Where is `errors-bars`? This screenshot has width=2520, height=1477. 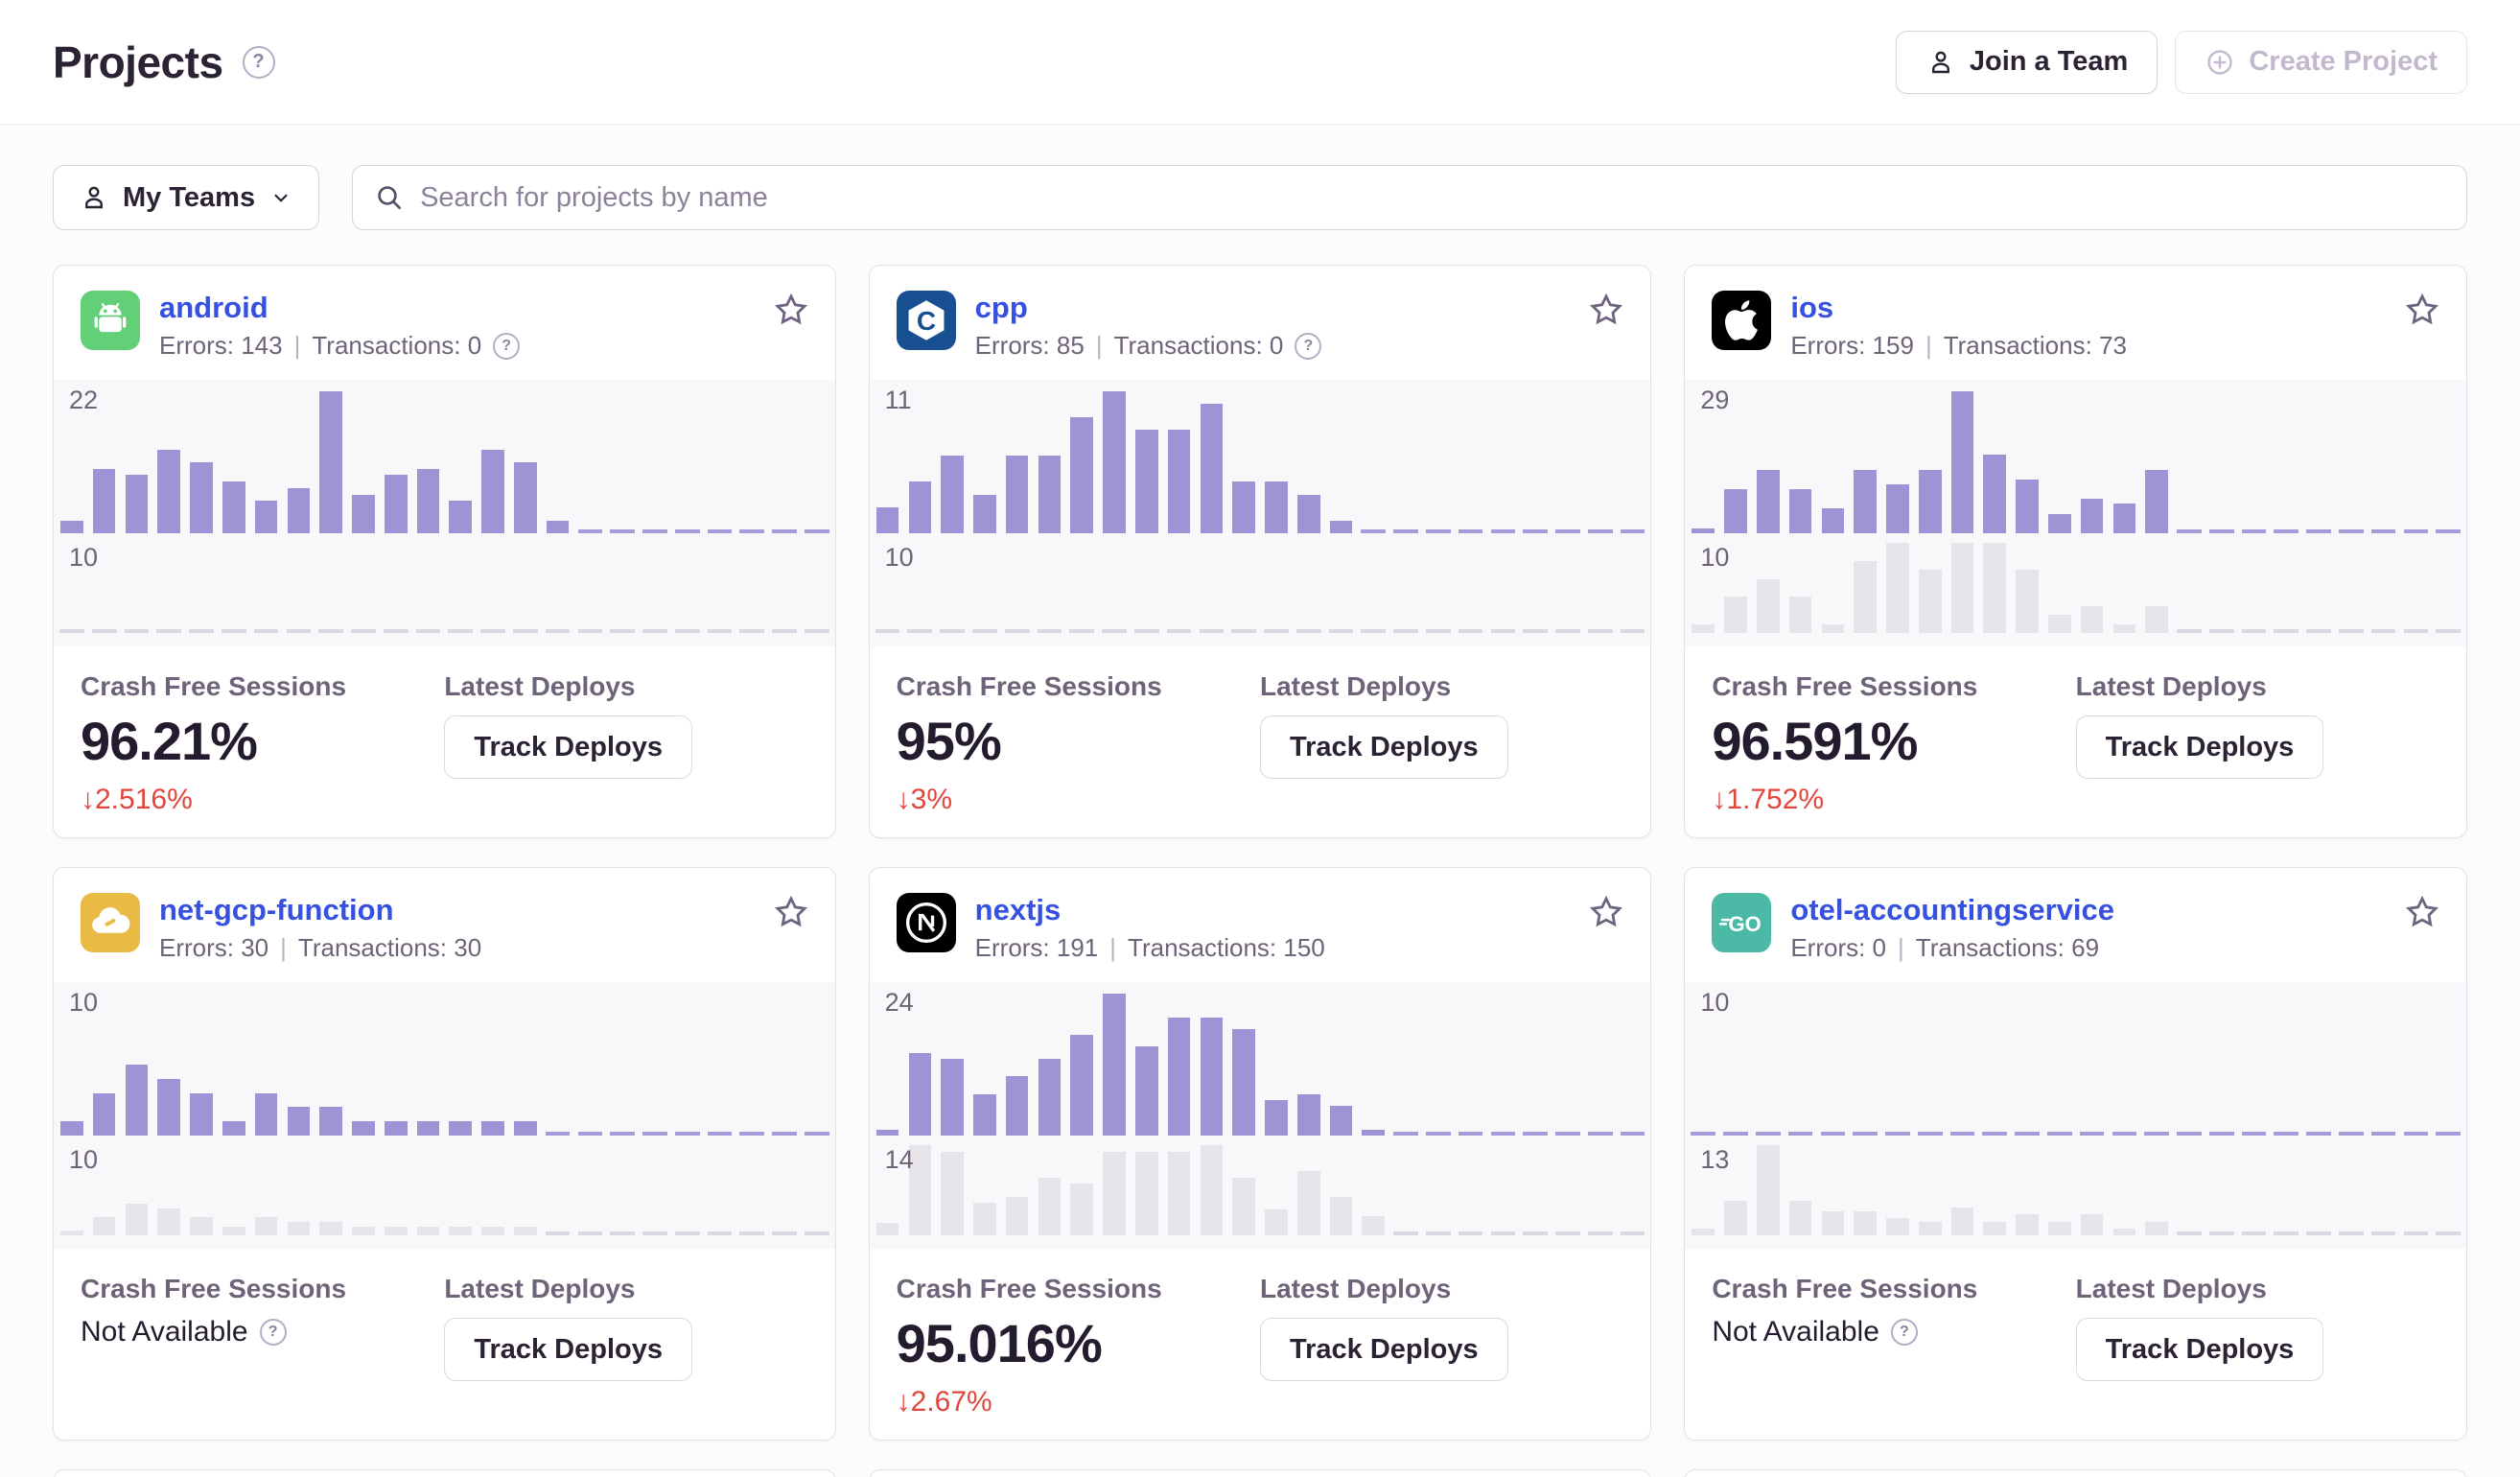 errors-bars is located at coordinates (444, 462).